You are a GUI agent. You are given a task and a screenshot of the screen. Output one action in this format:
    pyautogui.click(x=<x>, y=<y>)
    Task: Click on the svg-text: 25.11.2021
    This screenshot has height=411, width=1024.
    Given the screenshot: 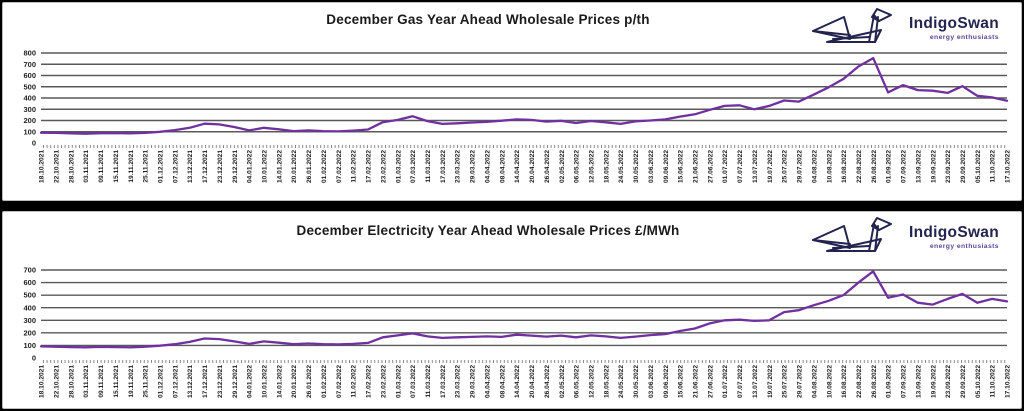 What is the action you would take?
    pyautogui.click(x=146, y=381)
    